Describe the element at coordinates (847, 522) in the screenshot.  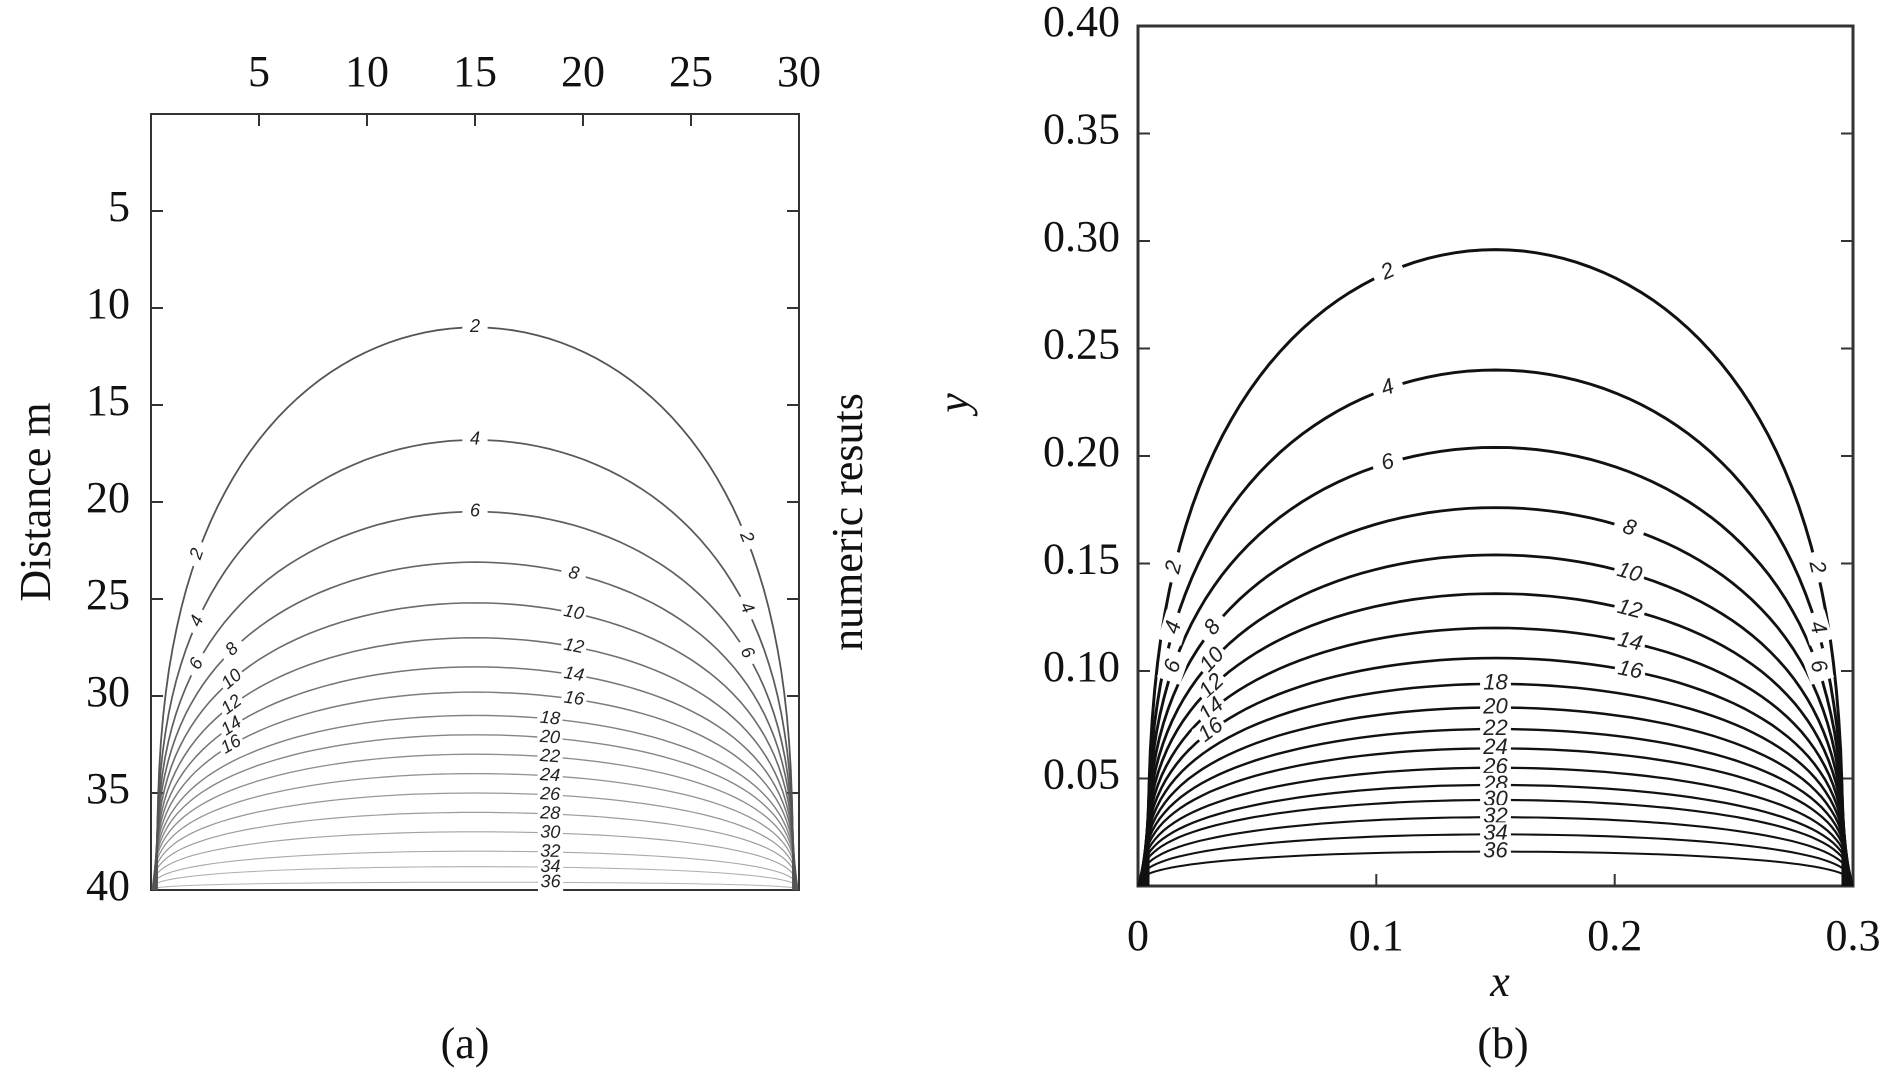
I see `panel-a-right-label: numeric resuts` at that location.